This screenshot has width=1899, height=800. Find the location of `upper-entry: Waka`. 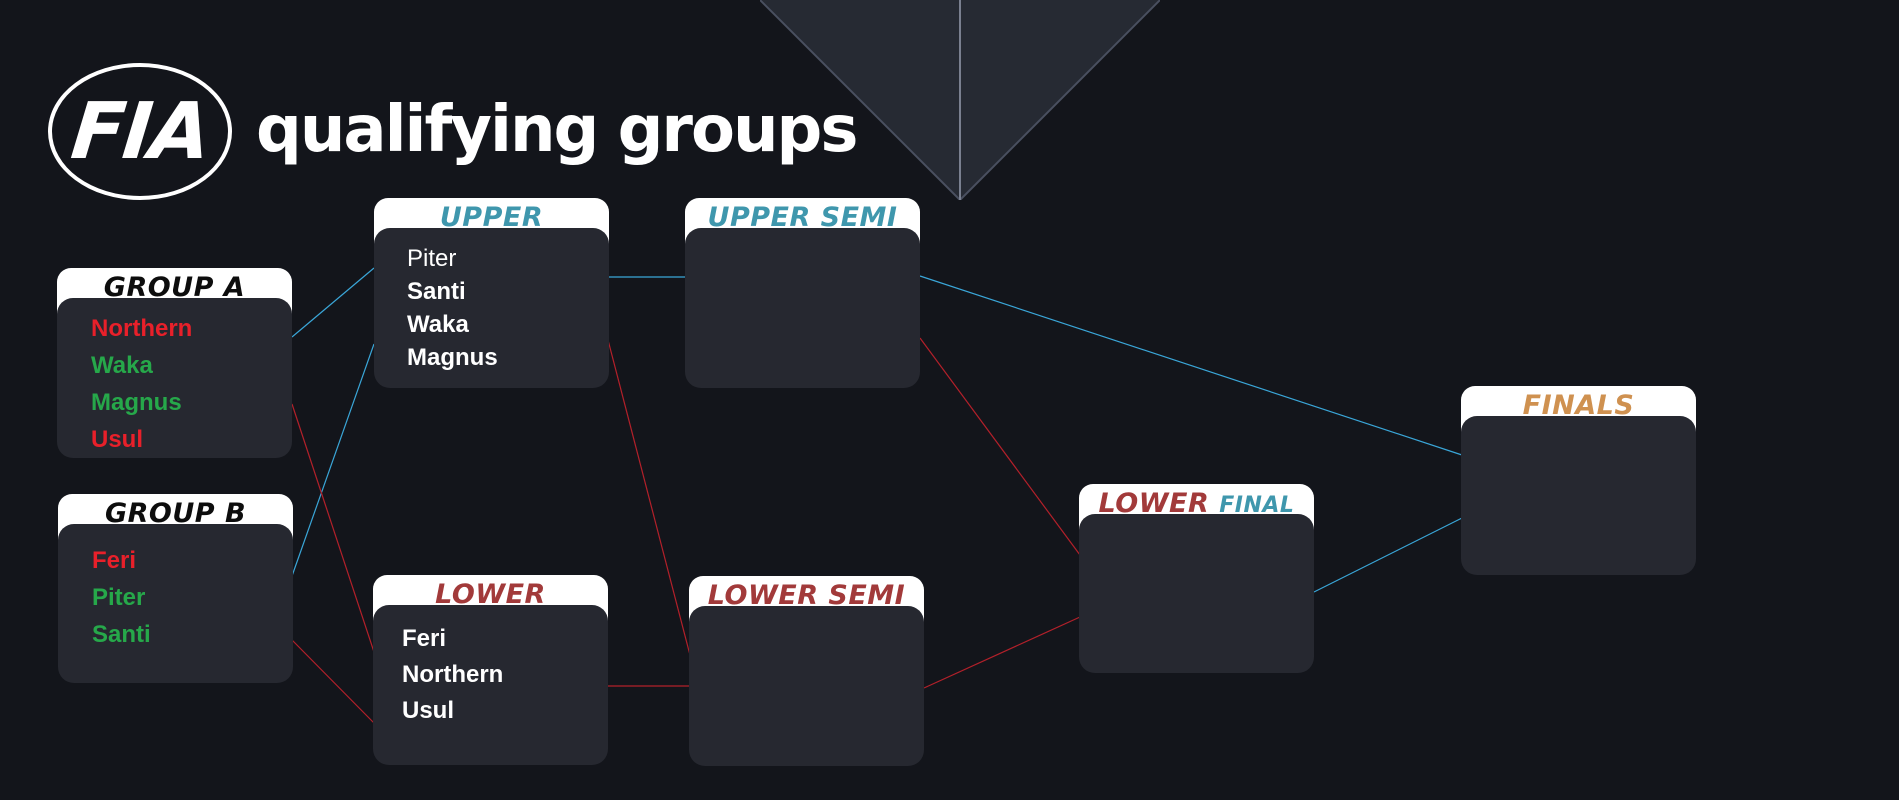

upper-entry: Waka is located at coordinates (438, 324).